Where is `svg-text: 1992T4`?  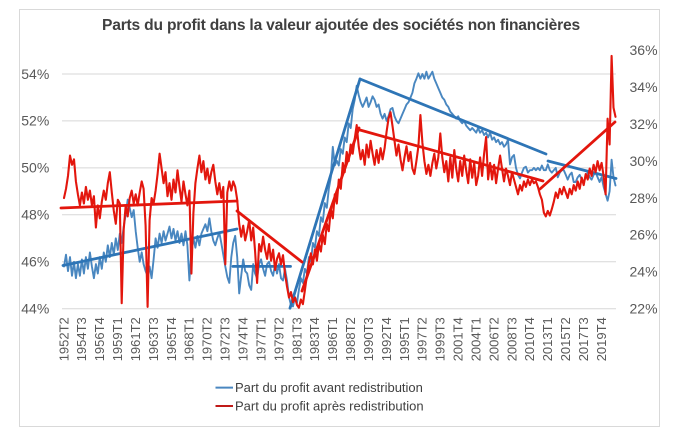 svg-text: 1992T4 is located at coordinates (386, 339).